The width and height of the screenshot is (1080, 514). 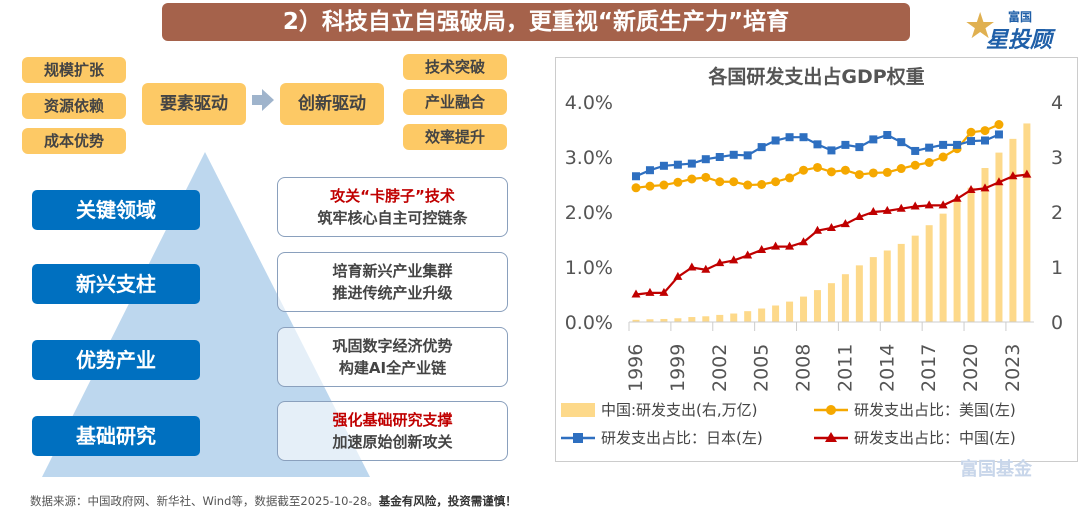 What do you see at coordinates (929, 368) in the screenshot?
I see `x-tick-label: 2017` at bounding box center [929, 368].